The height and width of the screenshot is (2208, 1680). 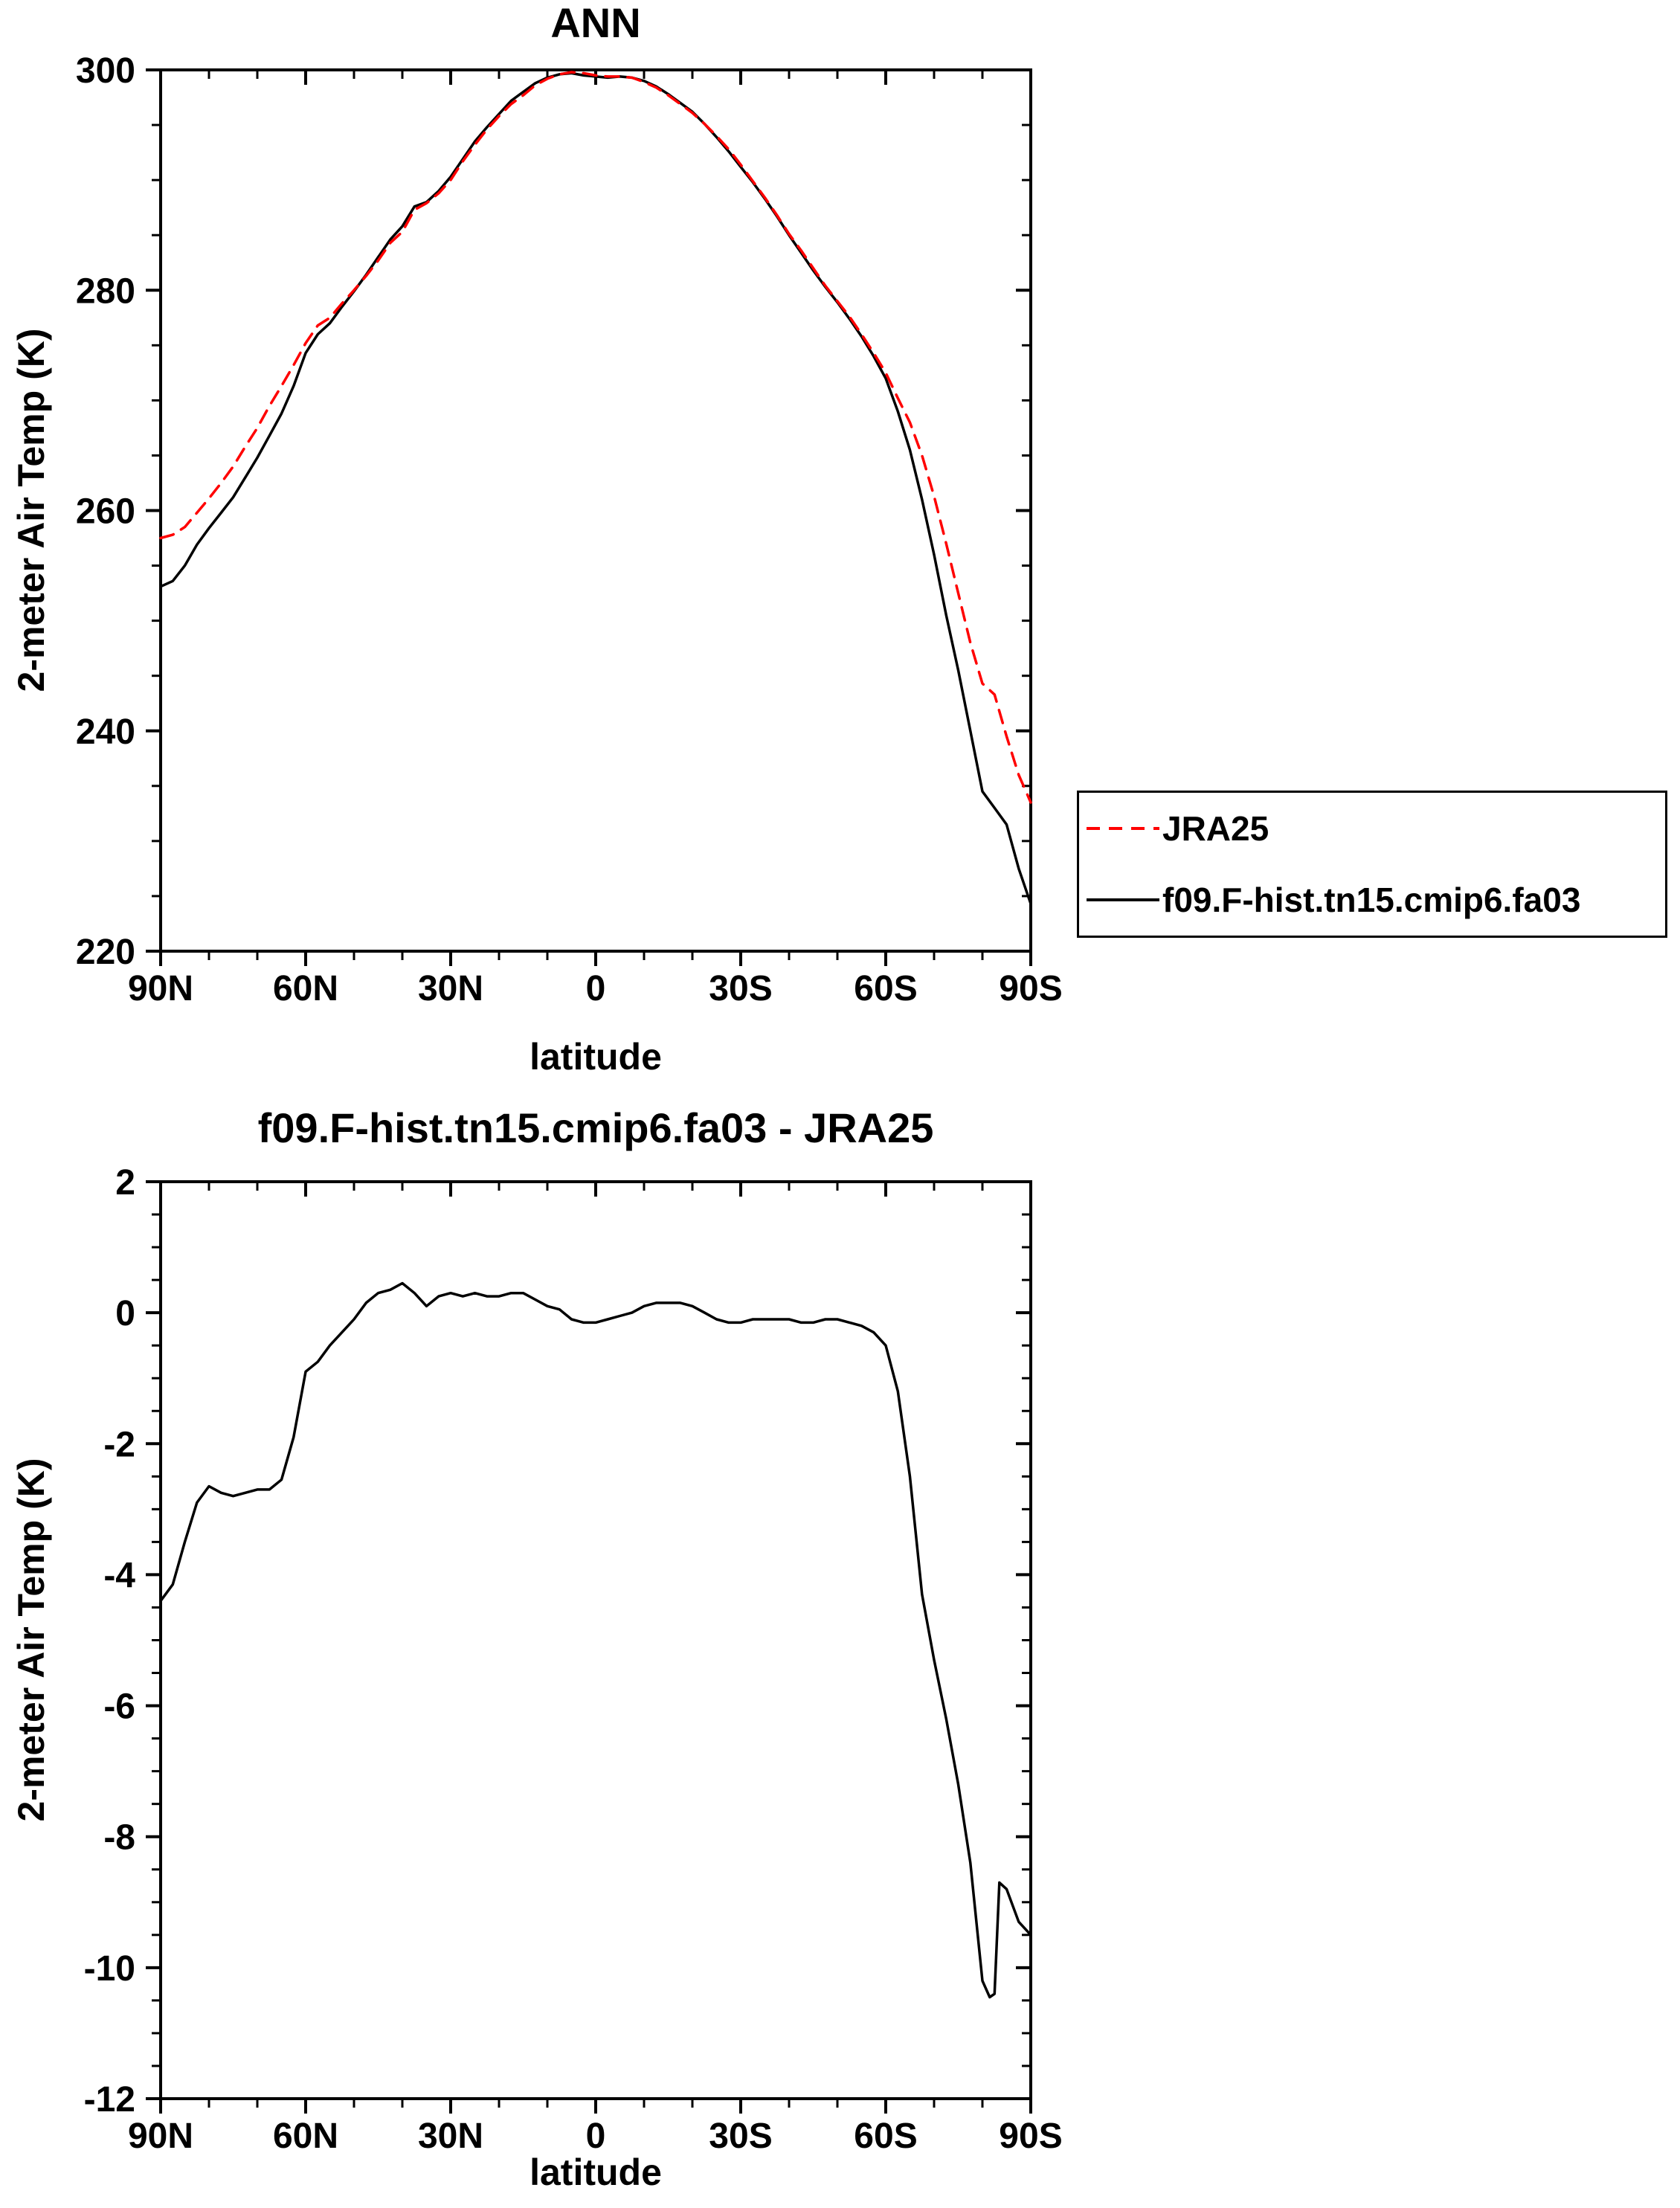 I want to click on top-chart-title: ANN, so click(x=596, y=23).